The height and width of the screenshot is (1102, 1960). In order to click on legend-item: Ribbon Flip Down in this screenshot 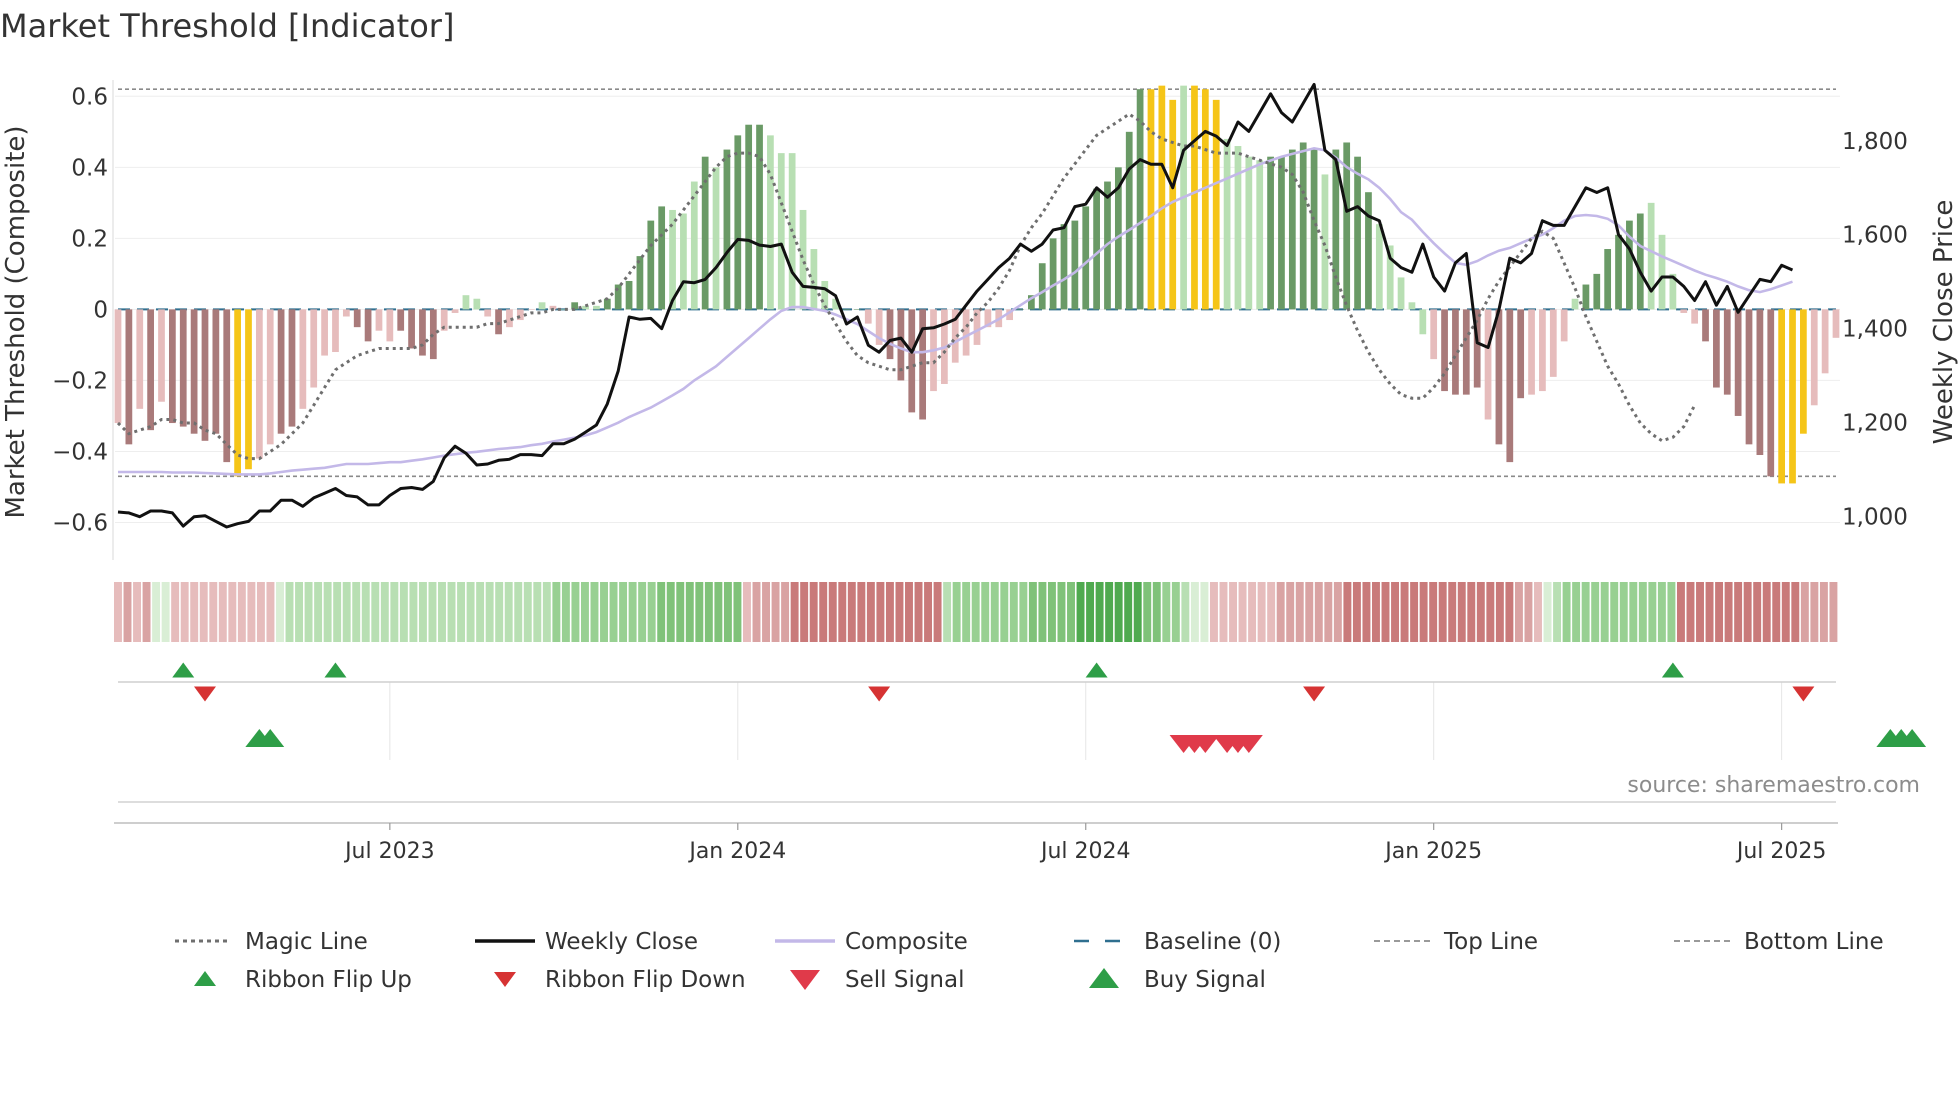, I will do `click(620, 980)`.